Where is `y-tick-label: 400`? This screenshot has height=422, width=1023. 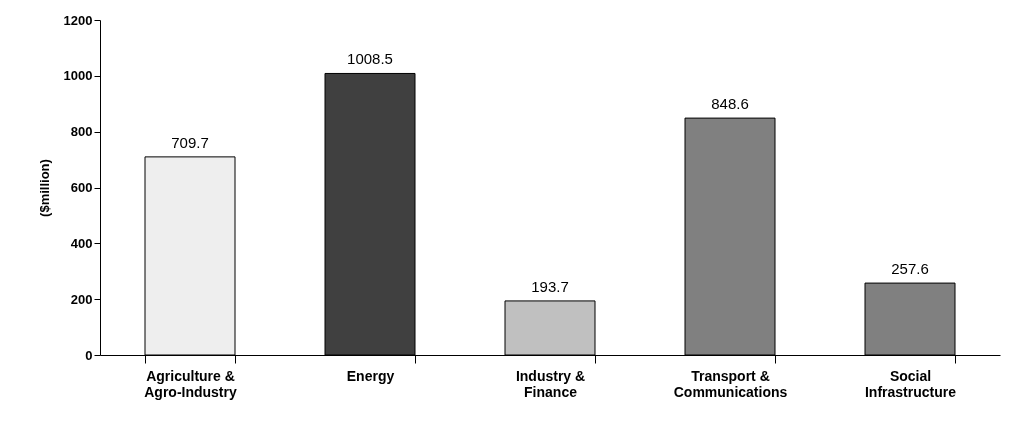 y-tick-label: 400 is located at coordinates (81, 243).